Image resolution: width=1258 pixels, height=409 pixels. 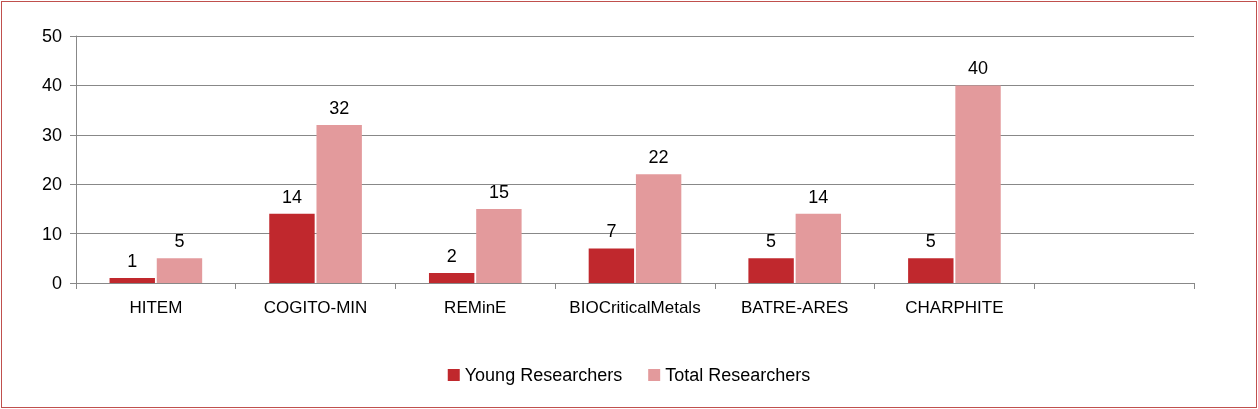 What do you see at coordinates (51, 233) in the screenshot?
I see `y-tick-label: 10` at bounding box center [51, 233].